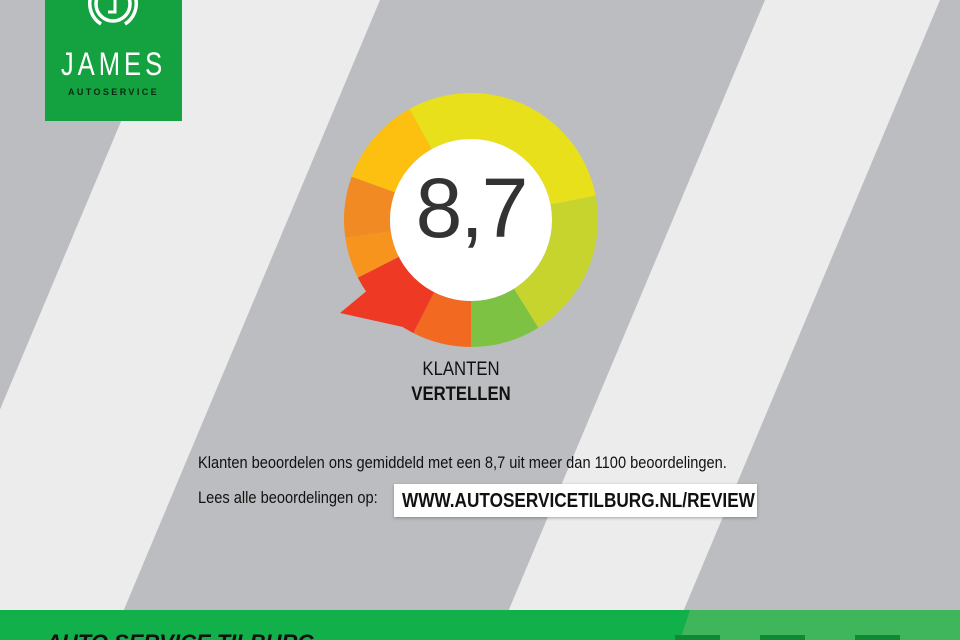  I want to click on review-url-link: WWW.AUTOSERVICETILBURG.NL/REVIEW, so click(575, 500).